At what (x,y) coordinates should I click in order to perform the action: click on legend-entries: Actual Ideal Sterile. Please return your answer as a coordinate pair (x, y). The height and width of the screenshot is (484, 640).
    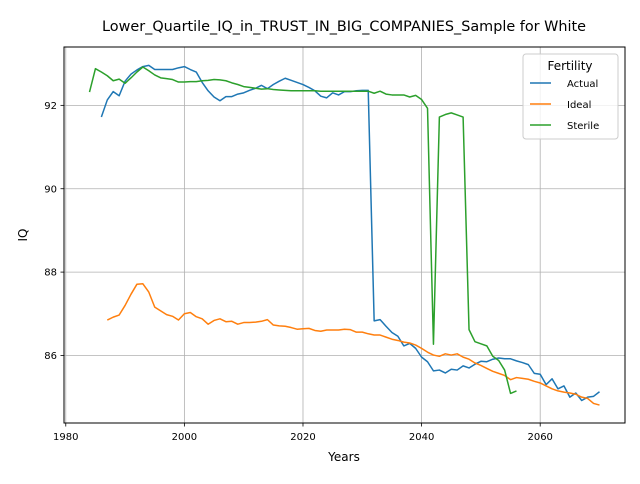
    Looking at the image, I should click on (564, 105).